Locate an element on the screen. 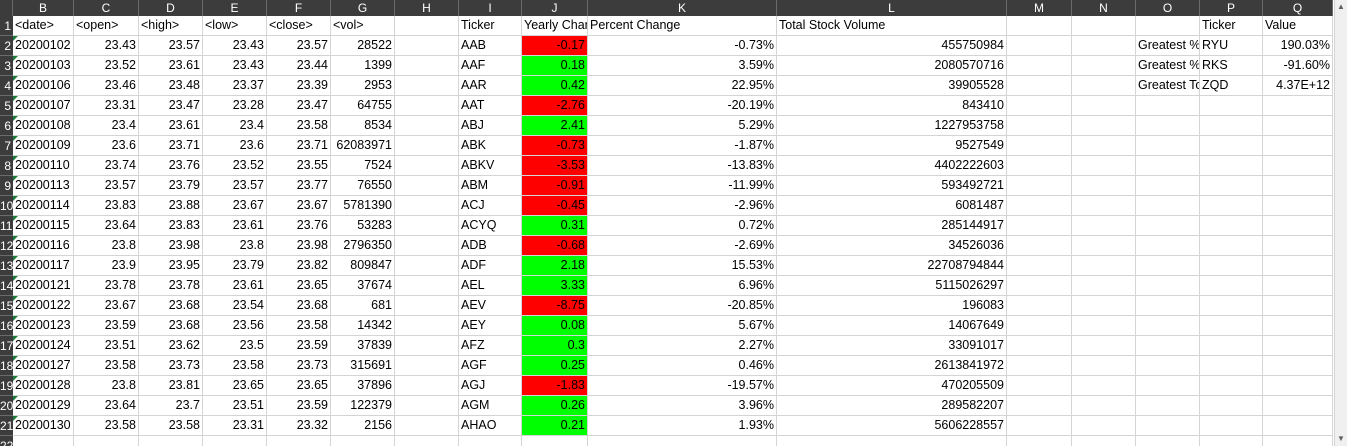  date-cell: 20200123 is located at coordinates (43, 326).